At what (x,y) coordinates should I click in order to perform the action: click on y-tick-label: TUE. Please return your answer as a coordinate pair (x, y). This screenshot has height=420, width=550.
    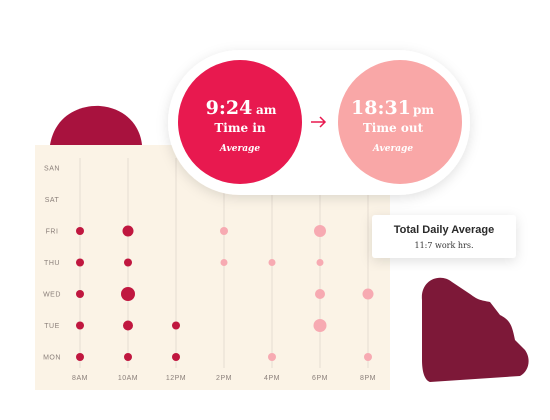
    Looking at the image, I should click on (52, 326).